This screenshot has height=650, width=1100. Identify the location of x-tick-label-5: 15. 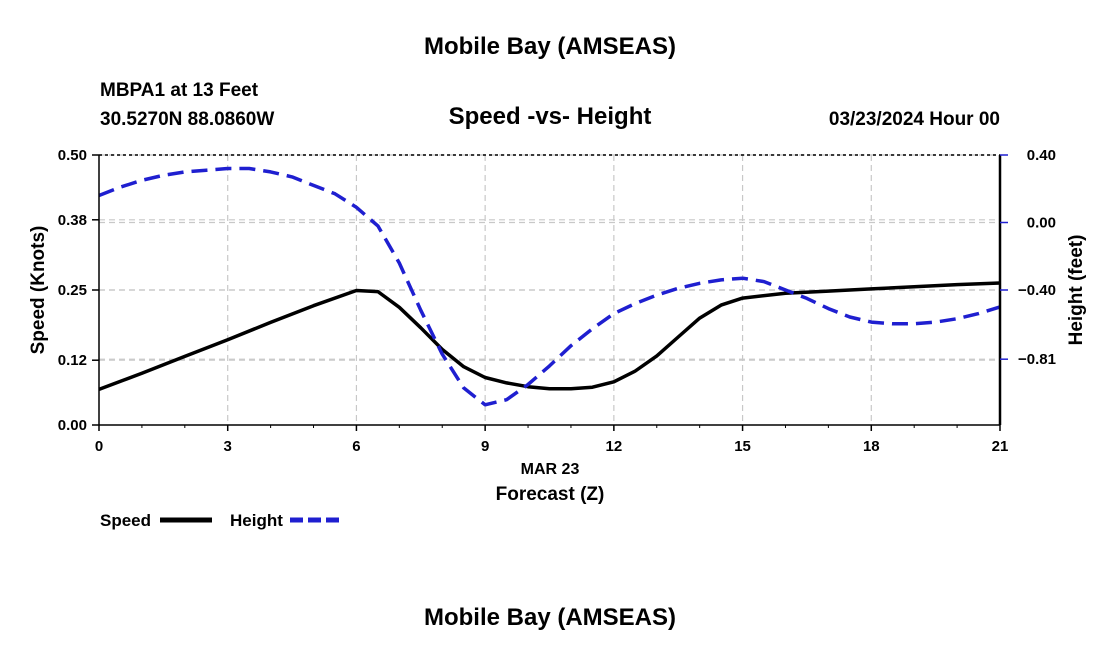
(742, 446).